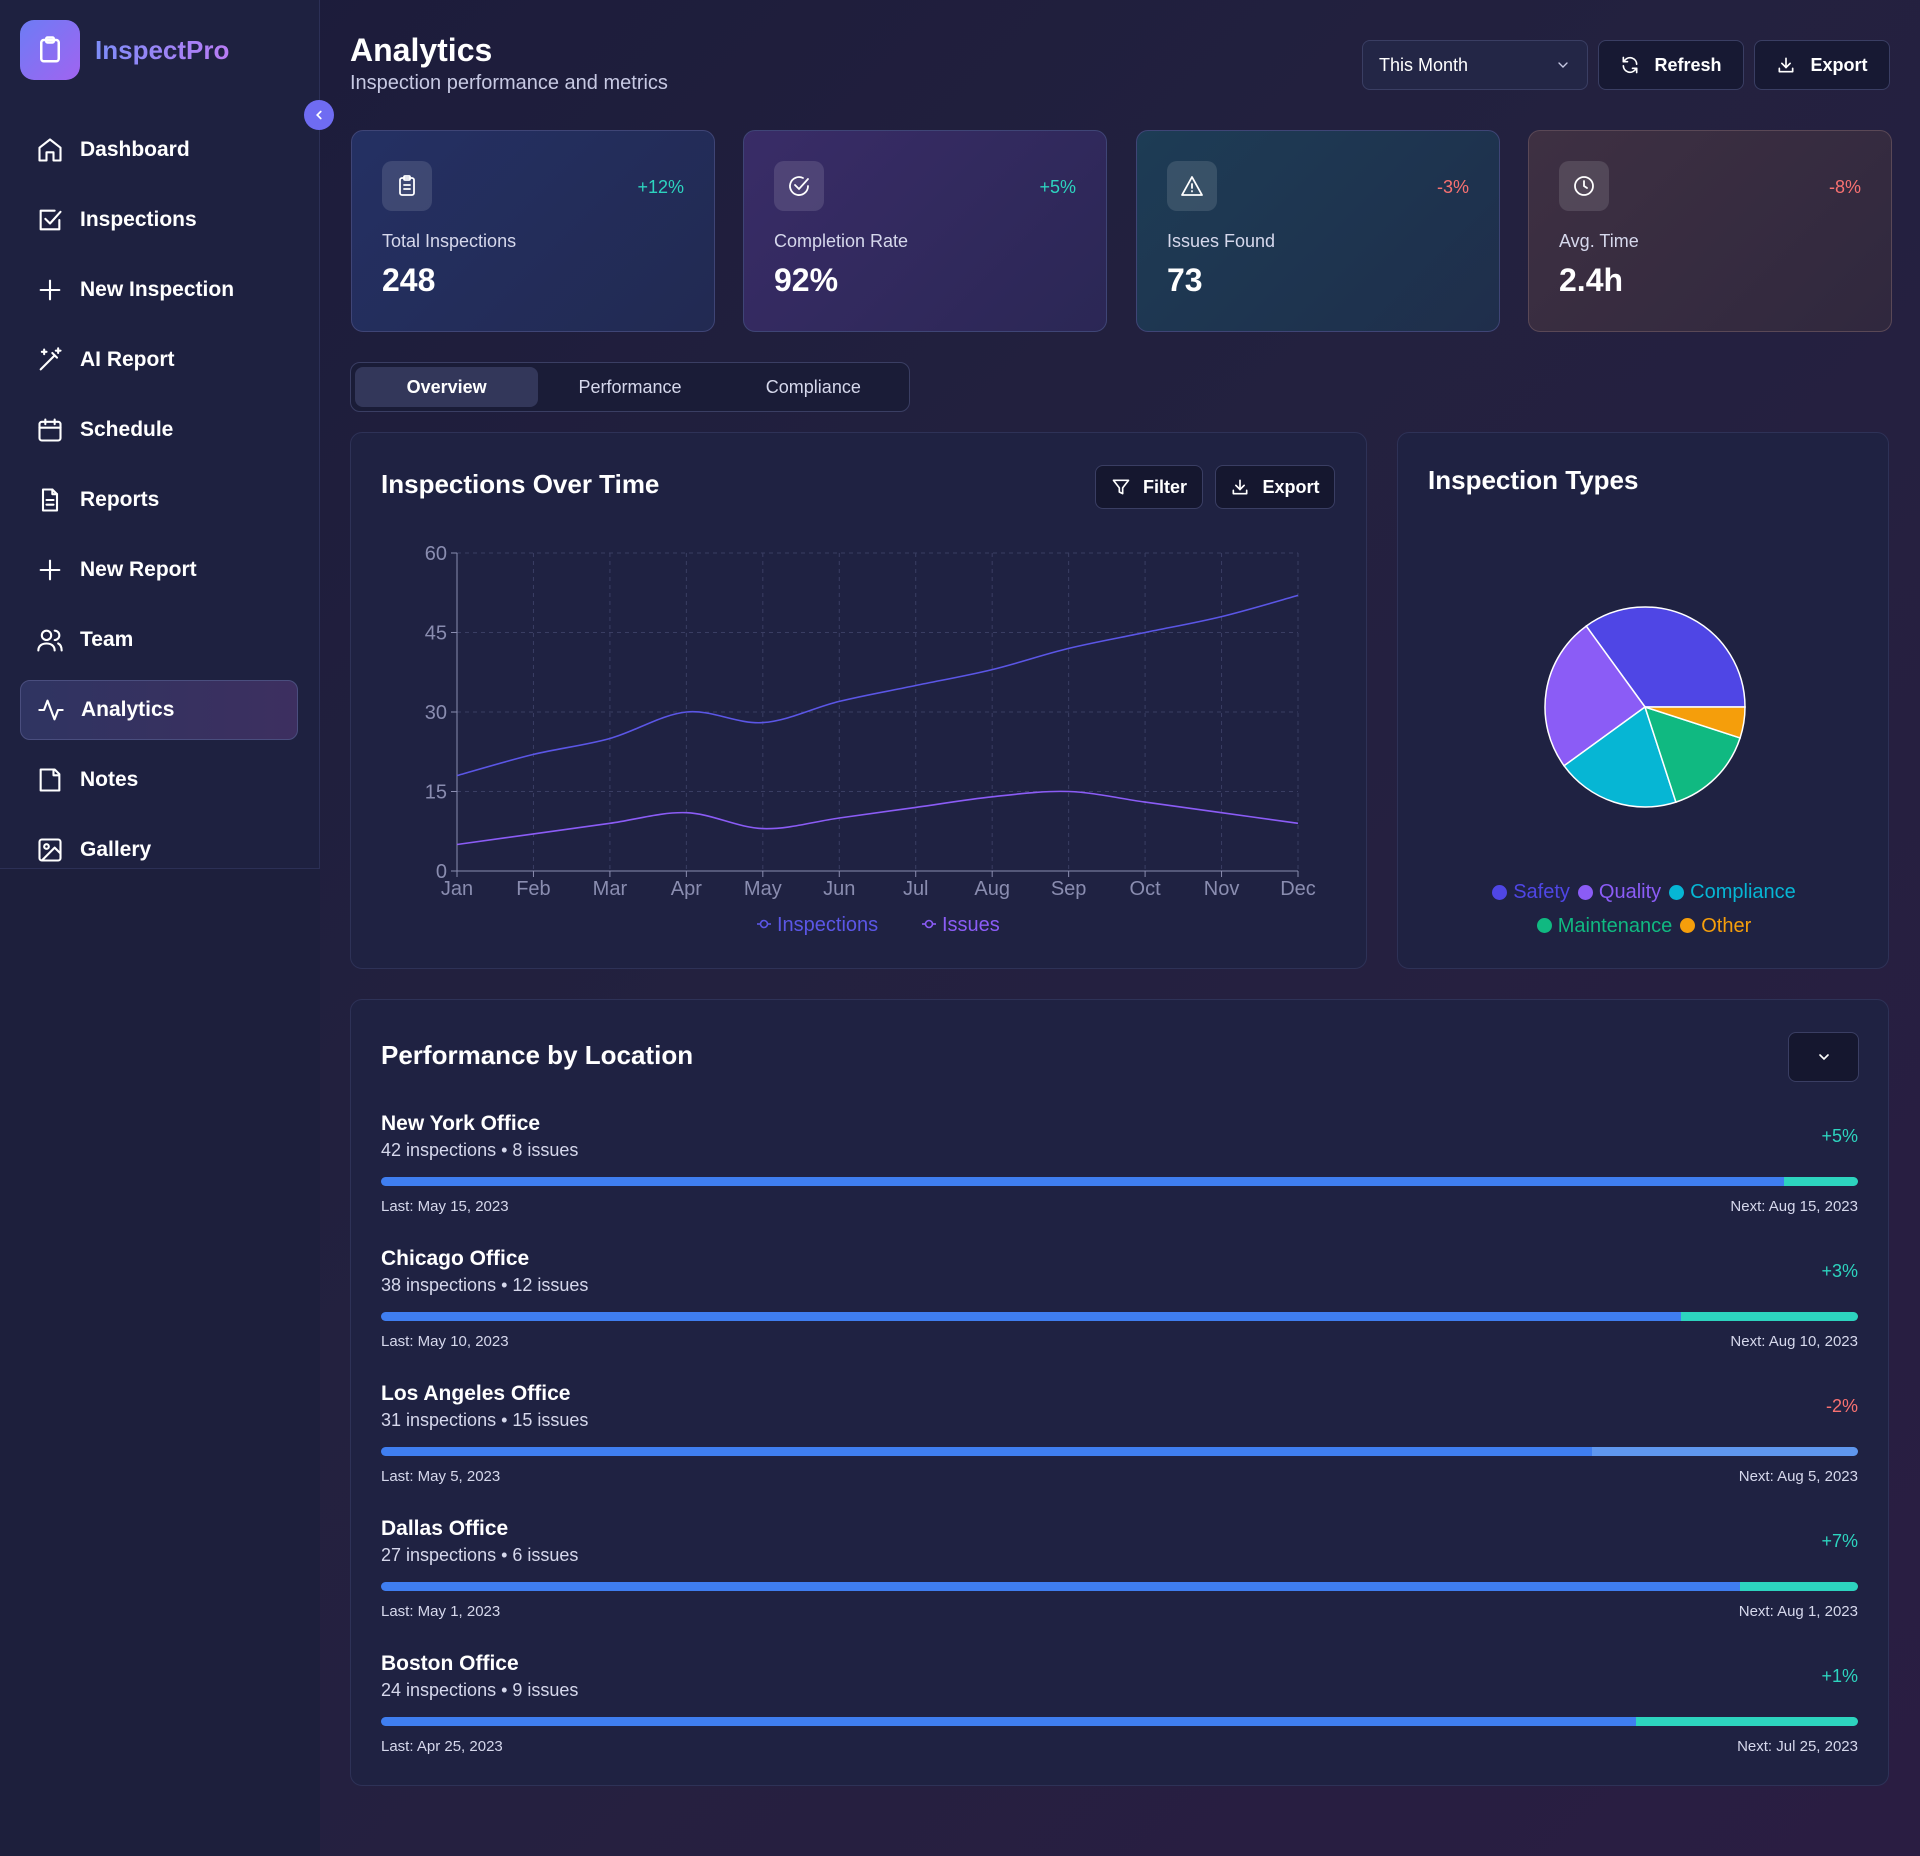  Describe the element at coordinates (1619, 892) in the screenshot. I see `legend-item-quality: Quality` at that location.